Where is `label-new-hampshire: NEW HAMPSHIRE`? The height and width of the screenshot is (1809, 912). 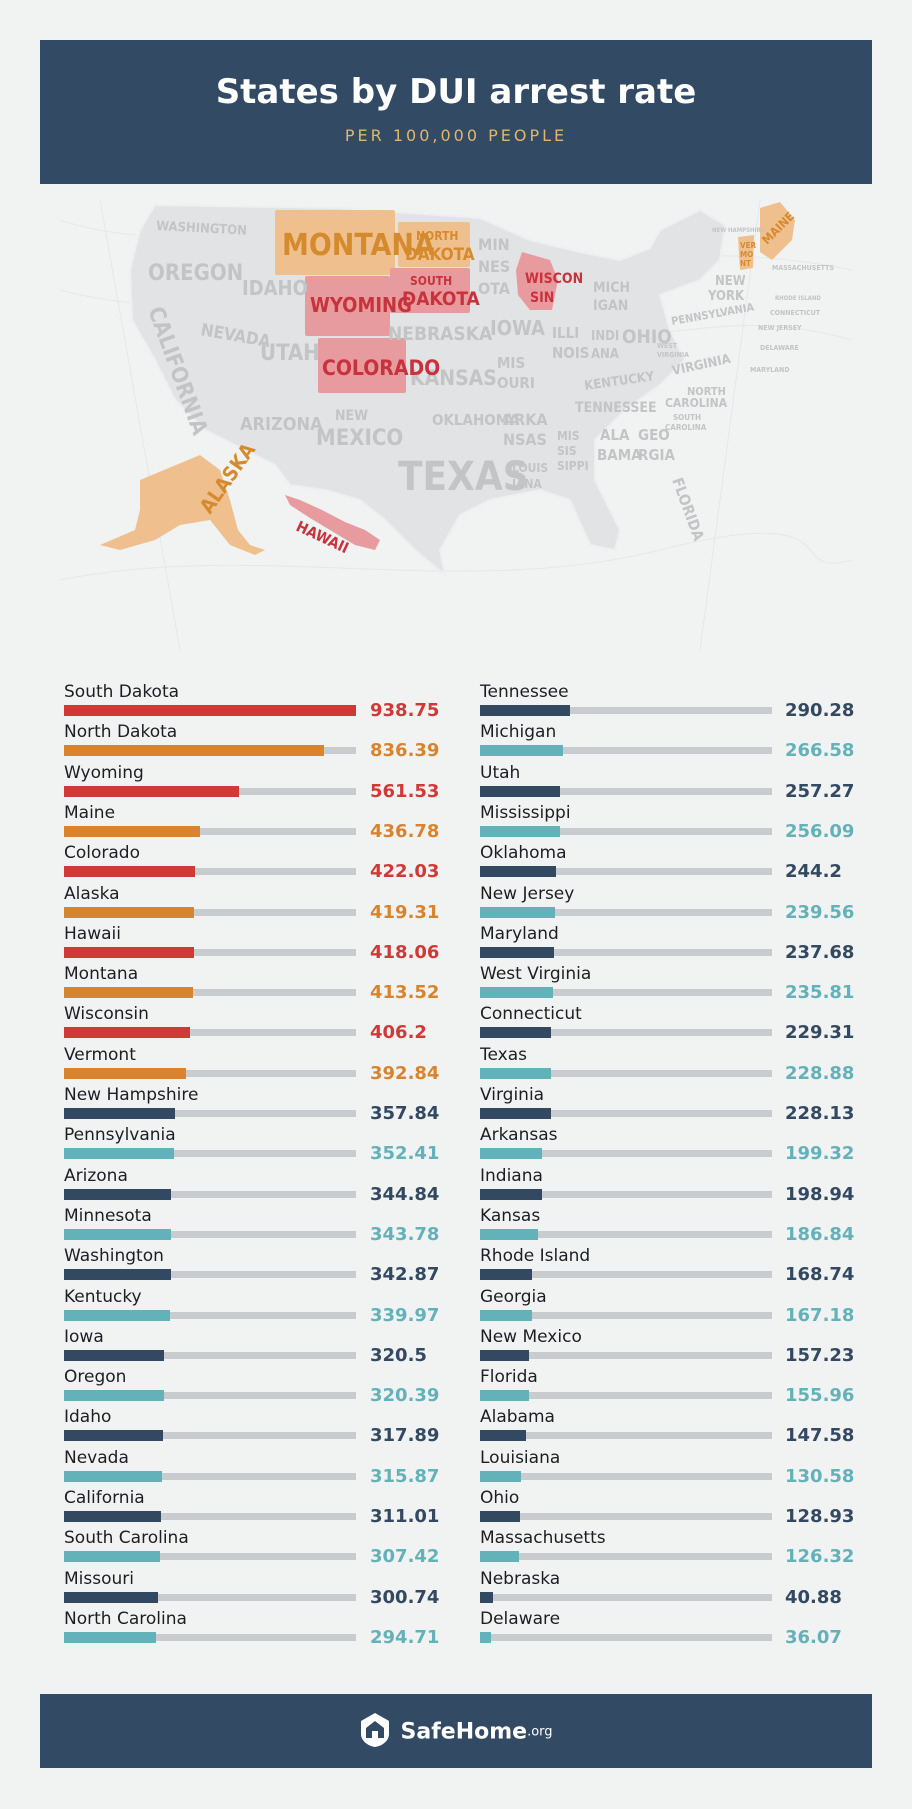
label-new-hampshire: NEW HAMPSHIRE is located at coordinates (738, 230).